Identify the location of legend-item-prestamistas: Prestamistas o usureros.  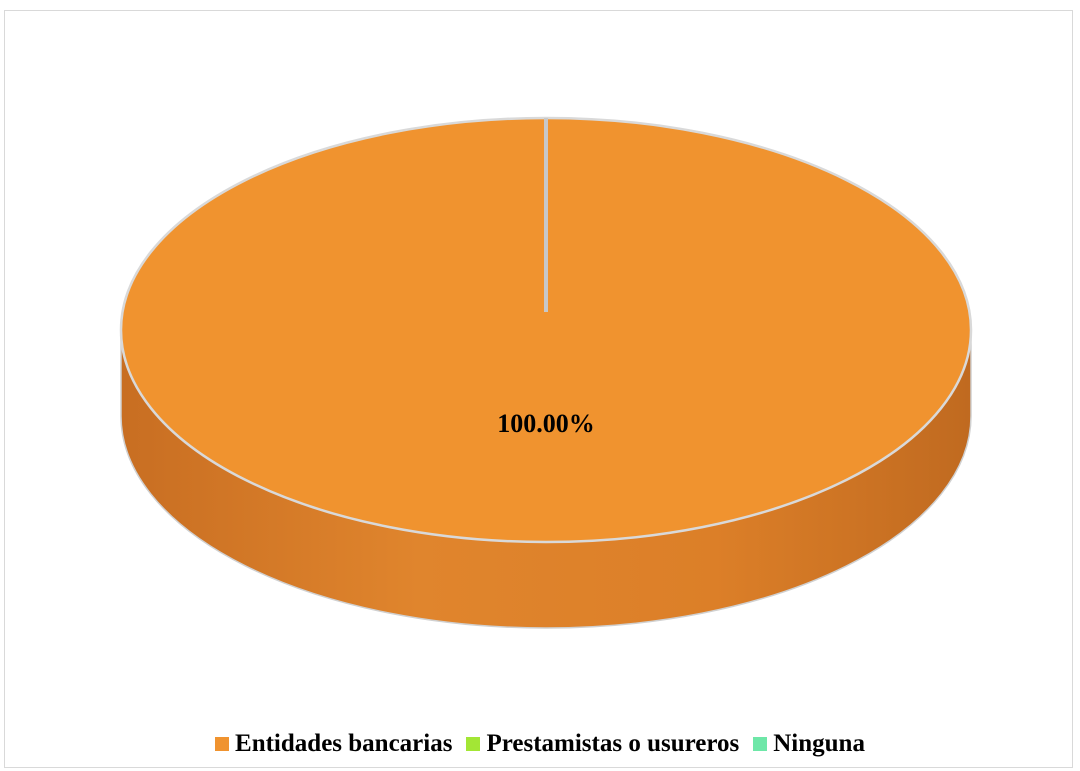
(602, 744).